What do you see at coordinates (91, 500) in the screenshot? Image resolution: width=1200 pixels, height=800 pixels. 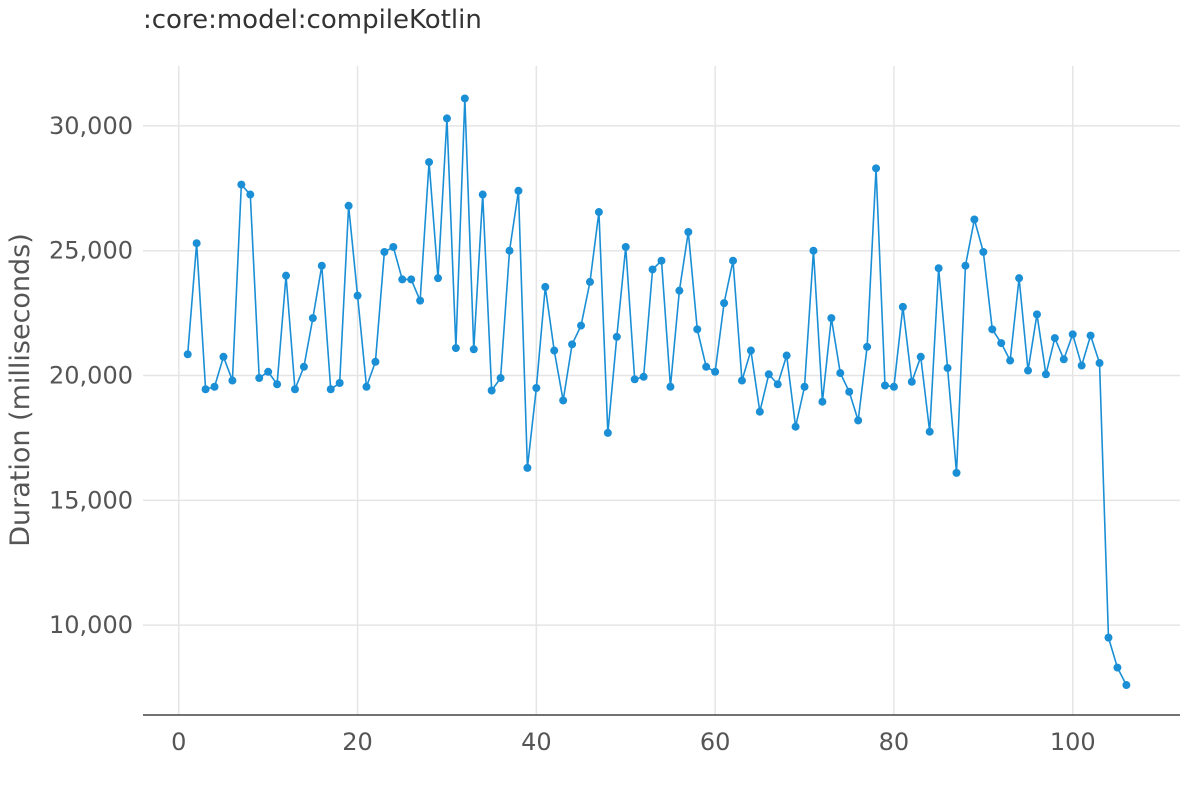 I see `y-tick-label: 15,000` at bounding box center [91, 500].